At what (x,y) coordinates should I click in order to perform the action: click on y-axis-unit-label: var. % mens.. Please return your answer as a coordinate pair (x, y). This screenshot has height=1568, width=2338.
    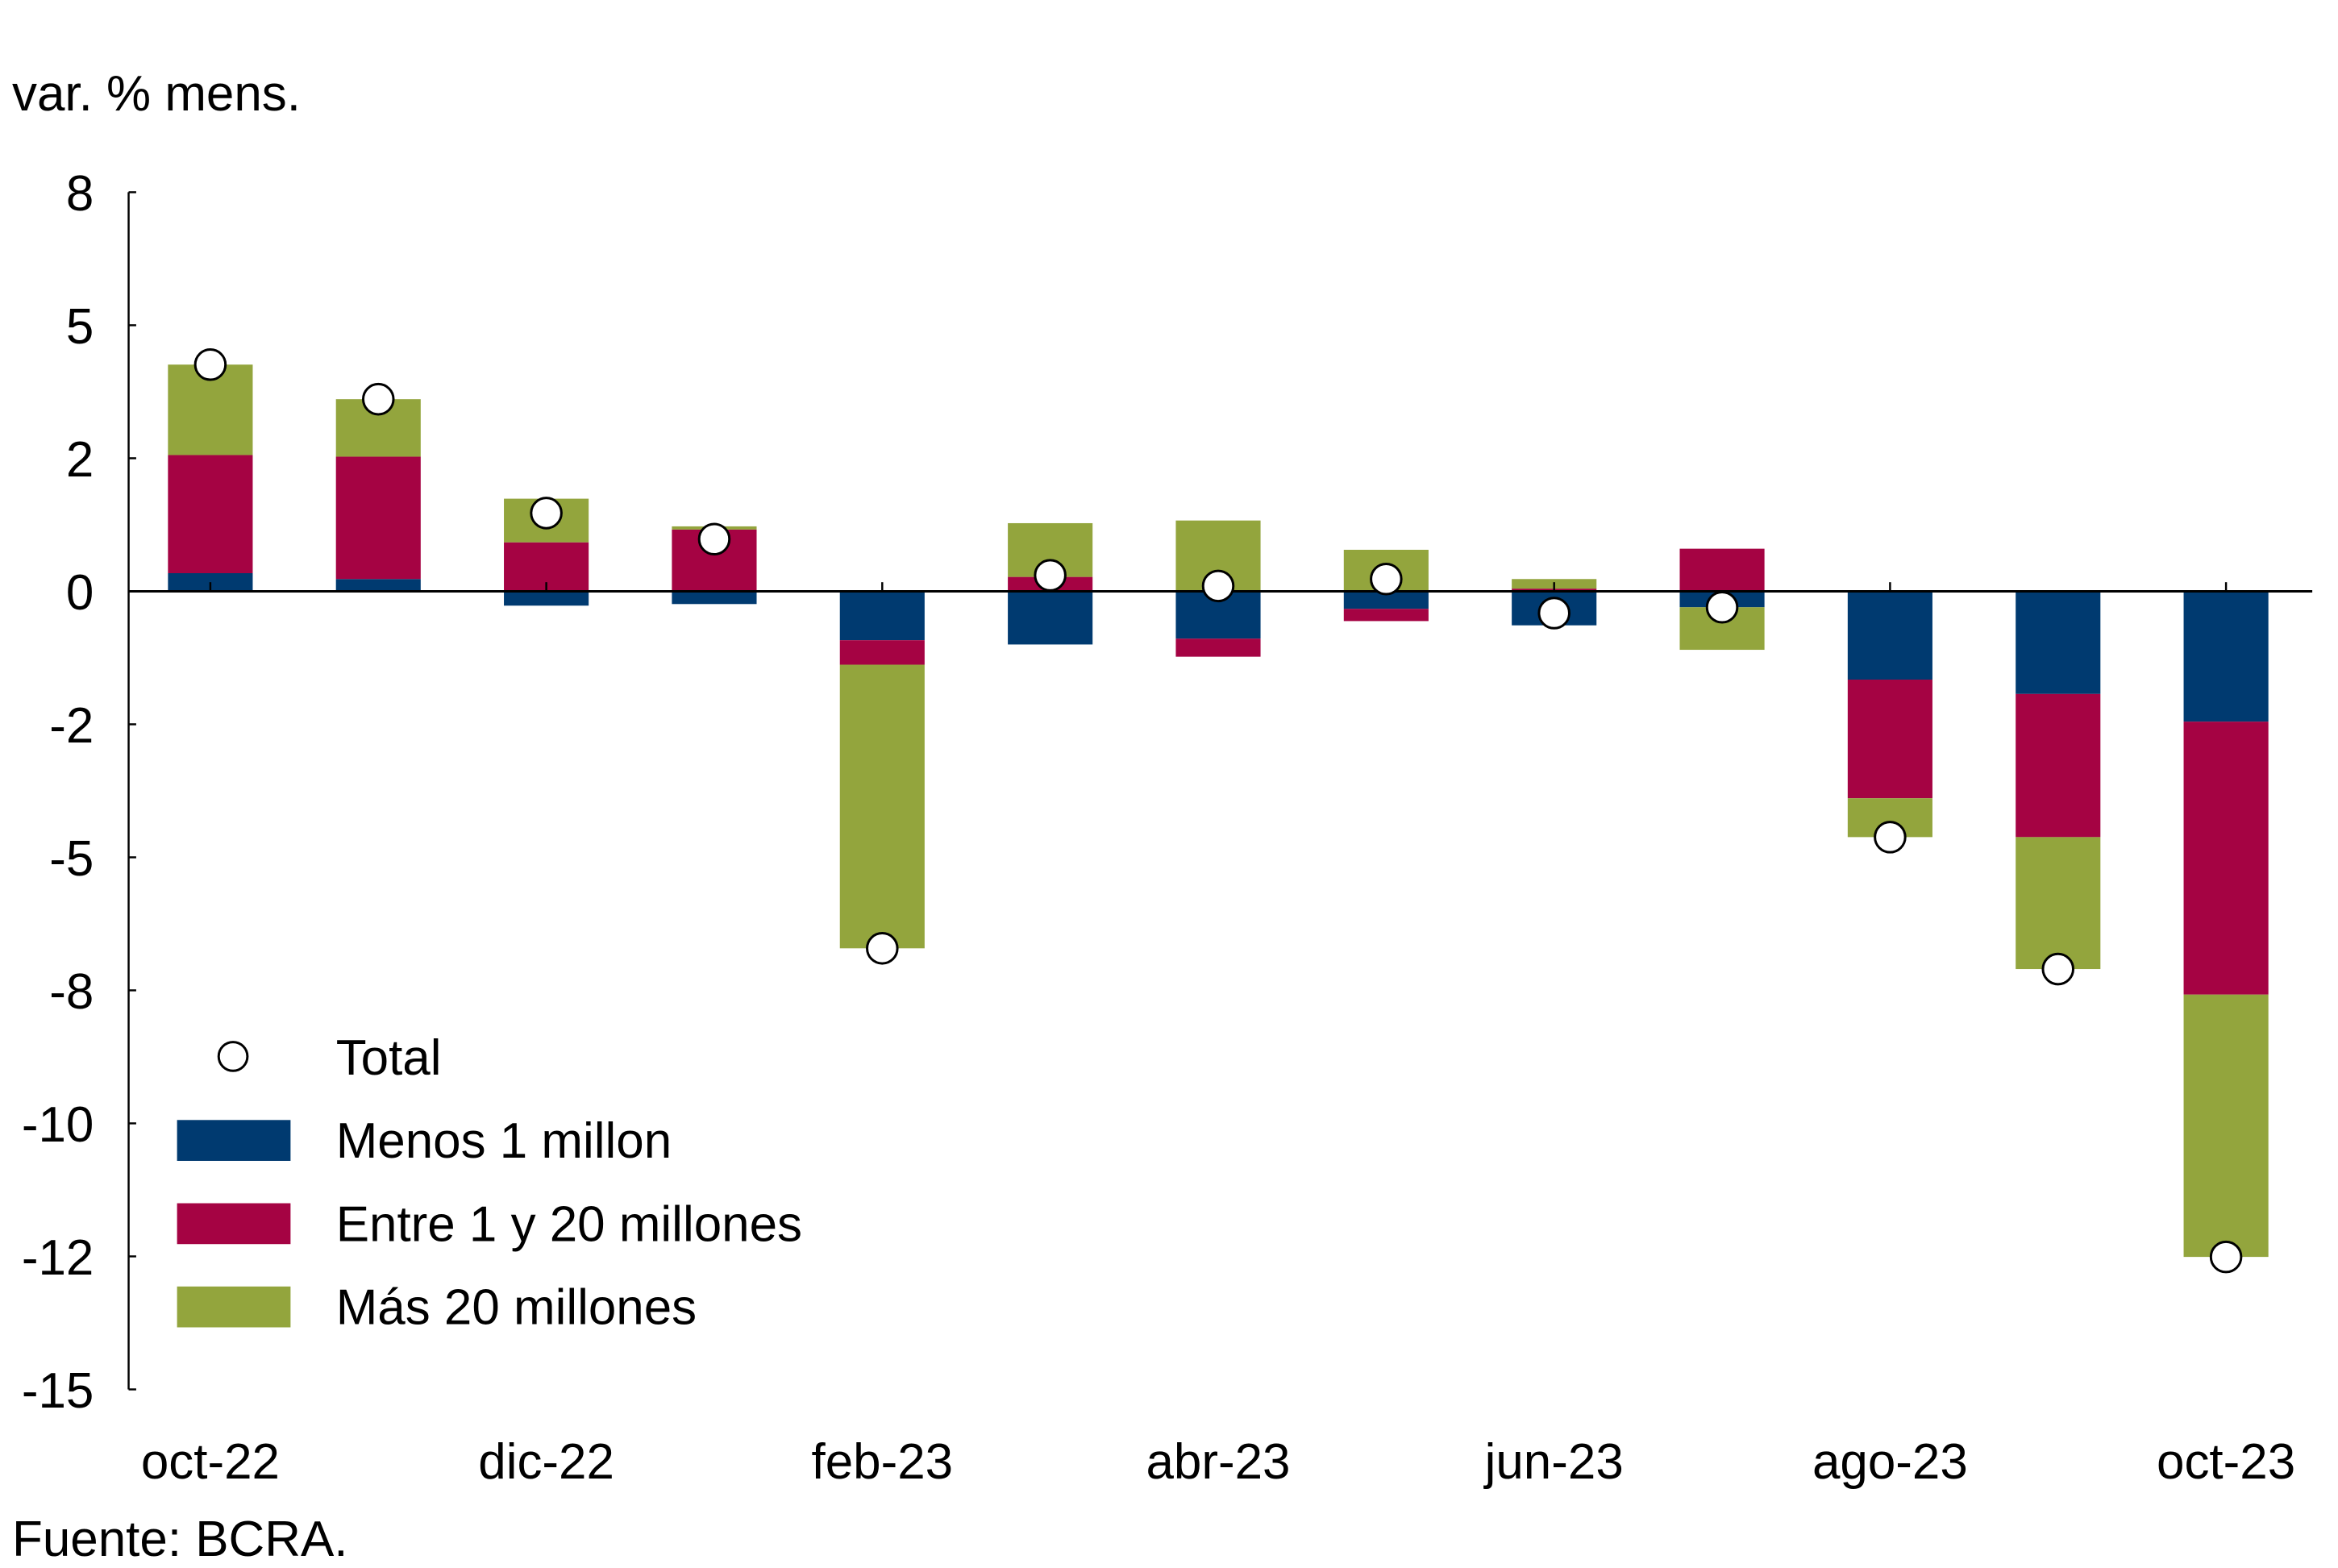
    Looking at the image, I should click on (157, 94).